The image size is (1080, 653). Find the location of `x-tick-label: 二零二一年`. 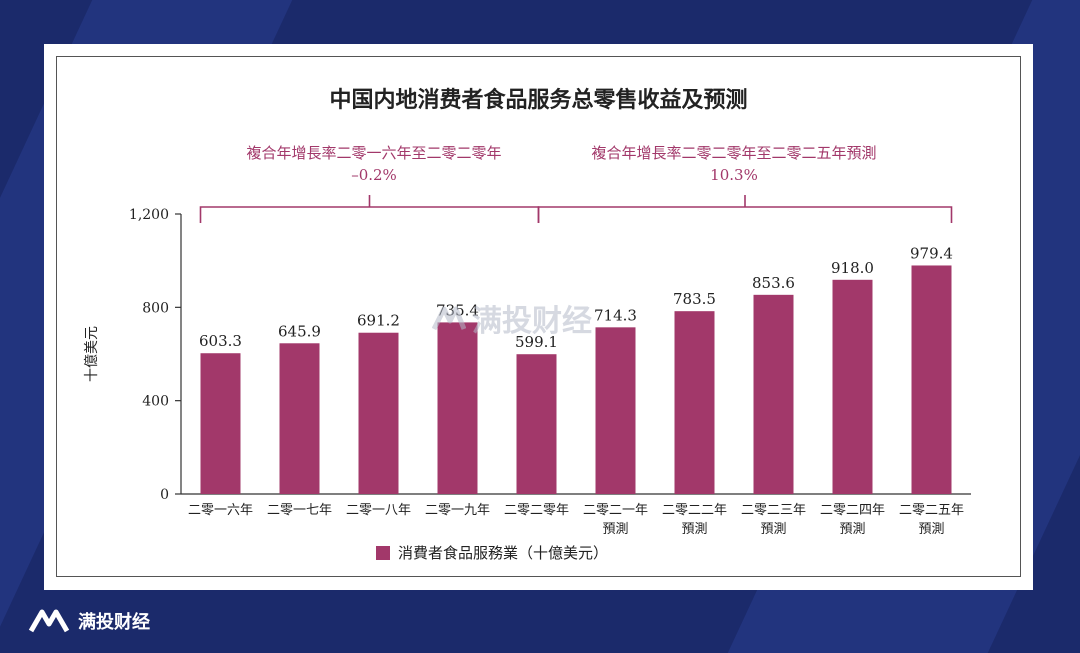

x-tick-label: 二零二一年 is located at coordinates (615, 510).